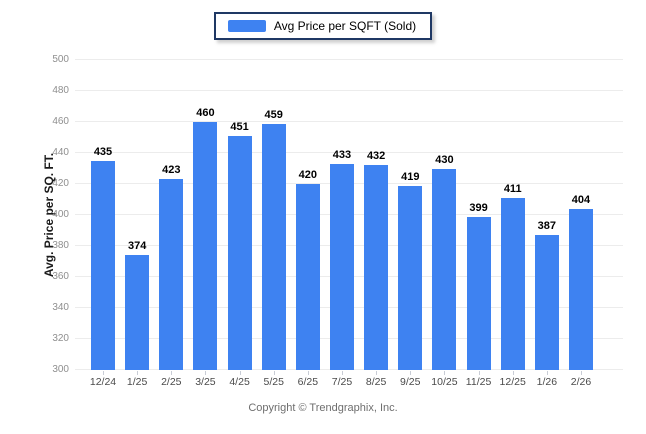 This screenshot has width=646, height=434. What do you see at coordinates (323, 407) in the screenshot?
I see `copyright-text: Copyright © Trendgraphix, Inc.` at bounding box center [323, 407].